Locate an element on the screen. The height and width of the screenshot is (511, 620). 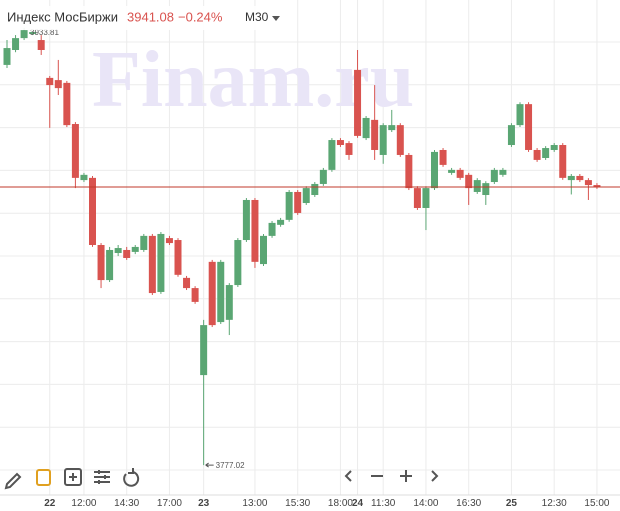
x-tick-label: 13:00 is located at coordinates (254, 503).